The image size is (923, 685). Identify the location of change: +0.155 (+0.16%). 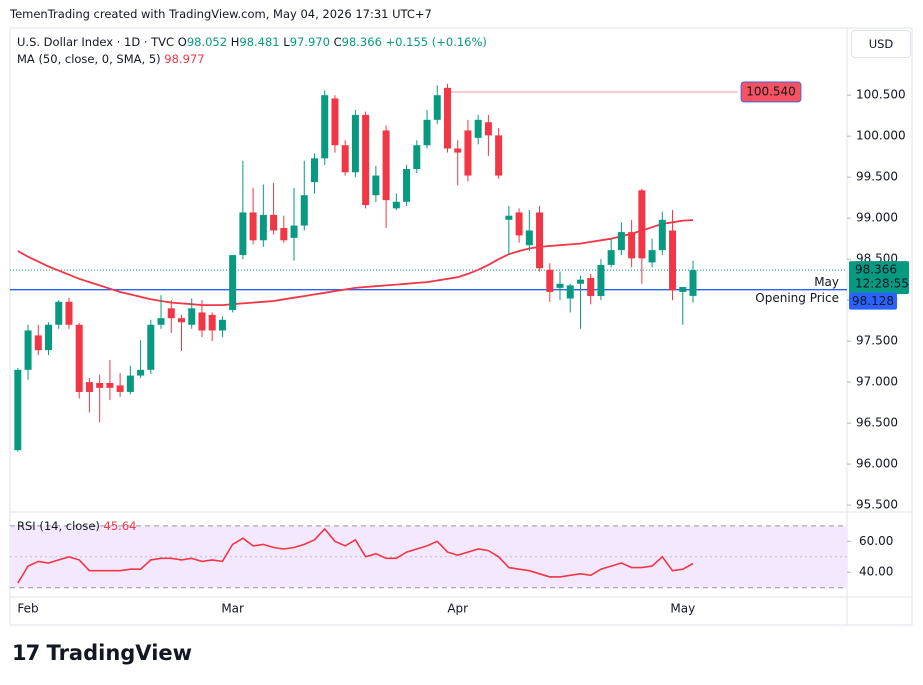
(436, 42).